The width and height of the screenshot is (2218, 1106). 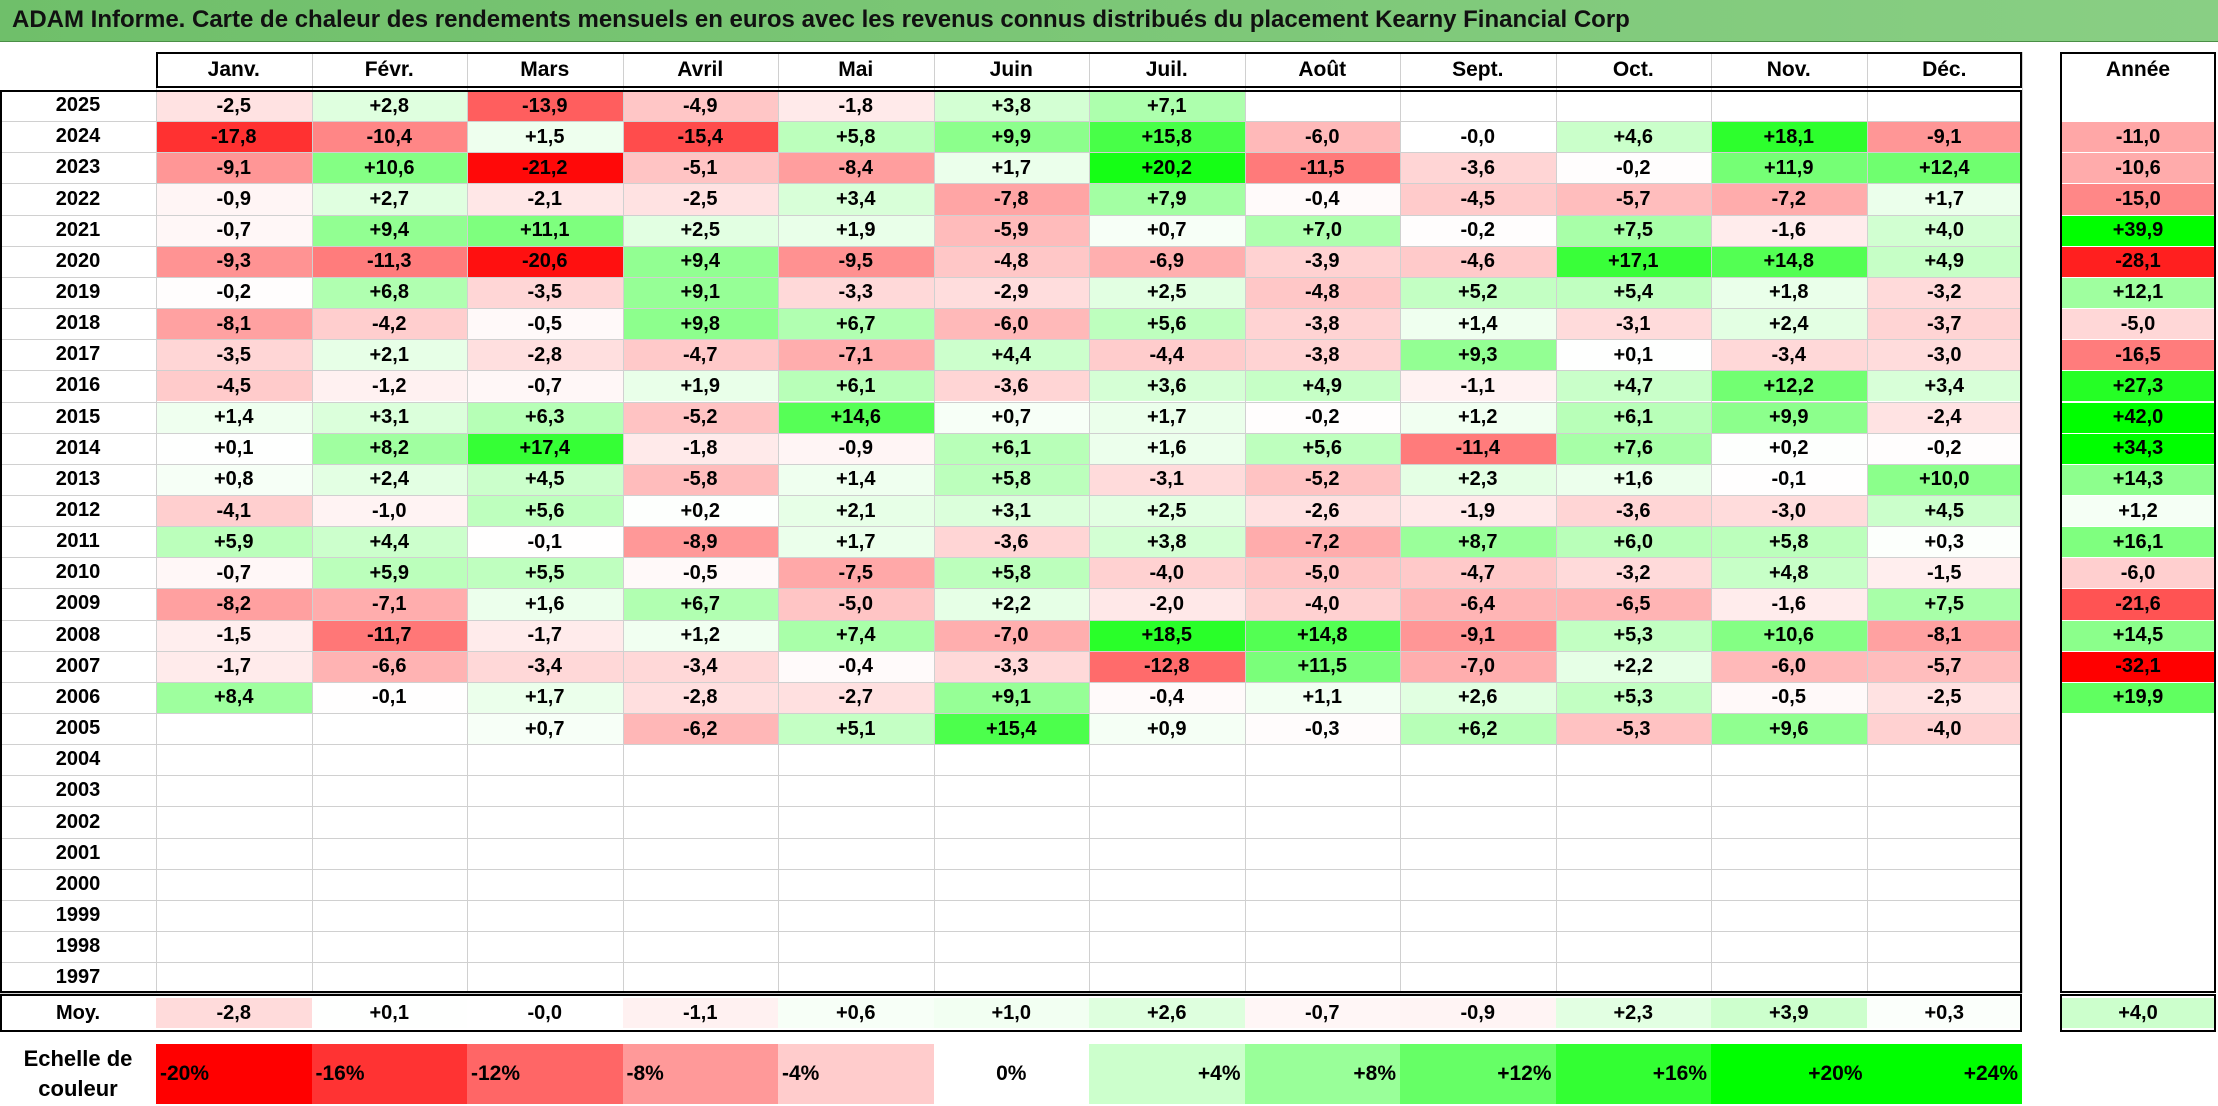 I want to click on year-label: 1999, so click(x=78, y=914).